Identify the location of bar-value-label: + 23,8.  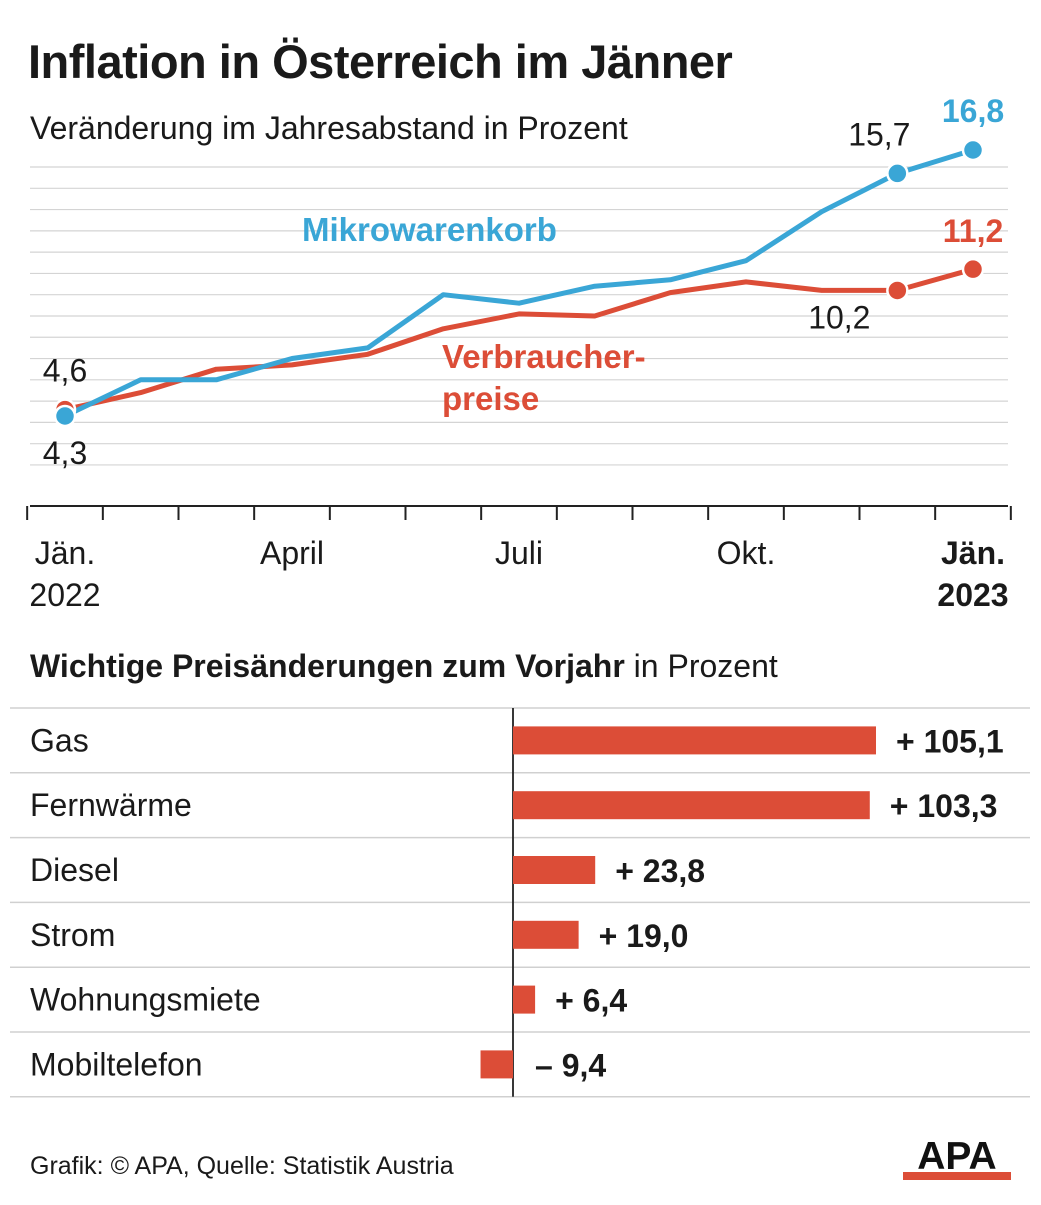
(660, 871).